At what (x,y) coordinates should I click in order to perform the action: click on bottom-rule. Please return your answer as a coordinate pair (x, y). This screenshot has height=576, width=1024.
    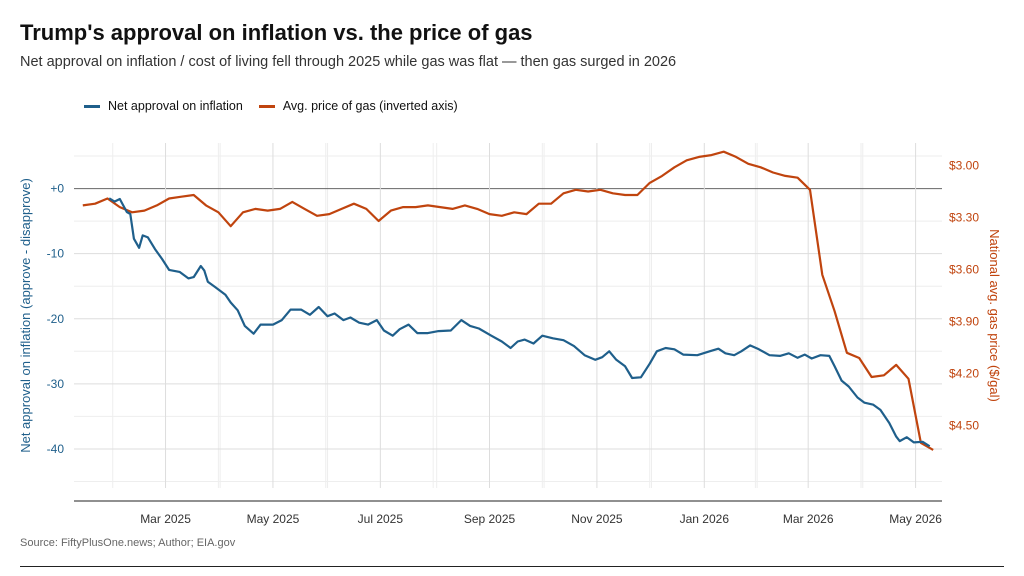
    Looking at the image, I should click on (512, 566).